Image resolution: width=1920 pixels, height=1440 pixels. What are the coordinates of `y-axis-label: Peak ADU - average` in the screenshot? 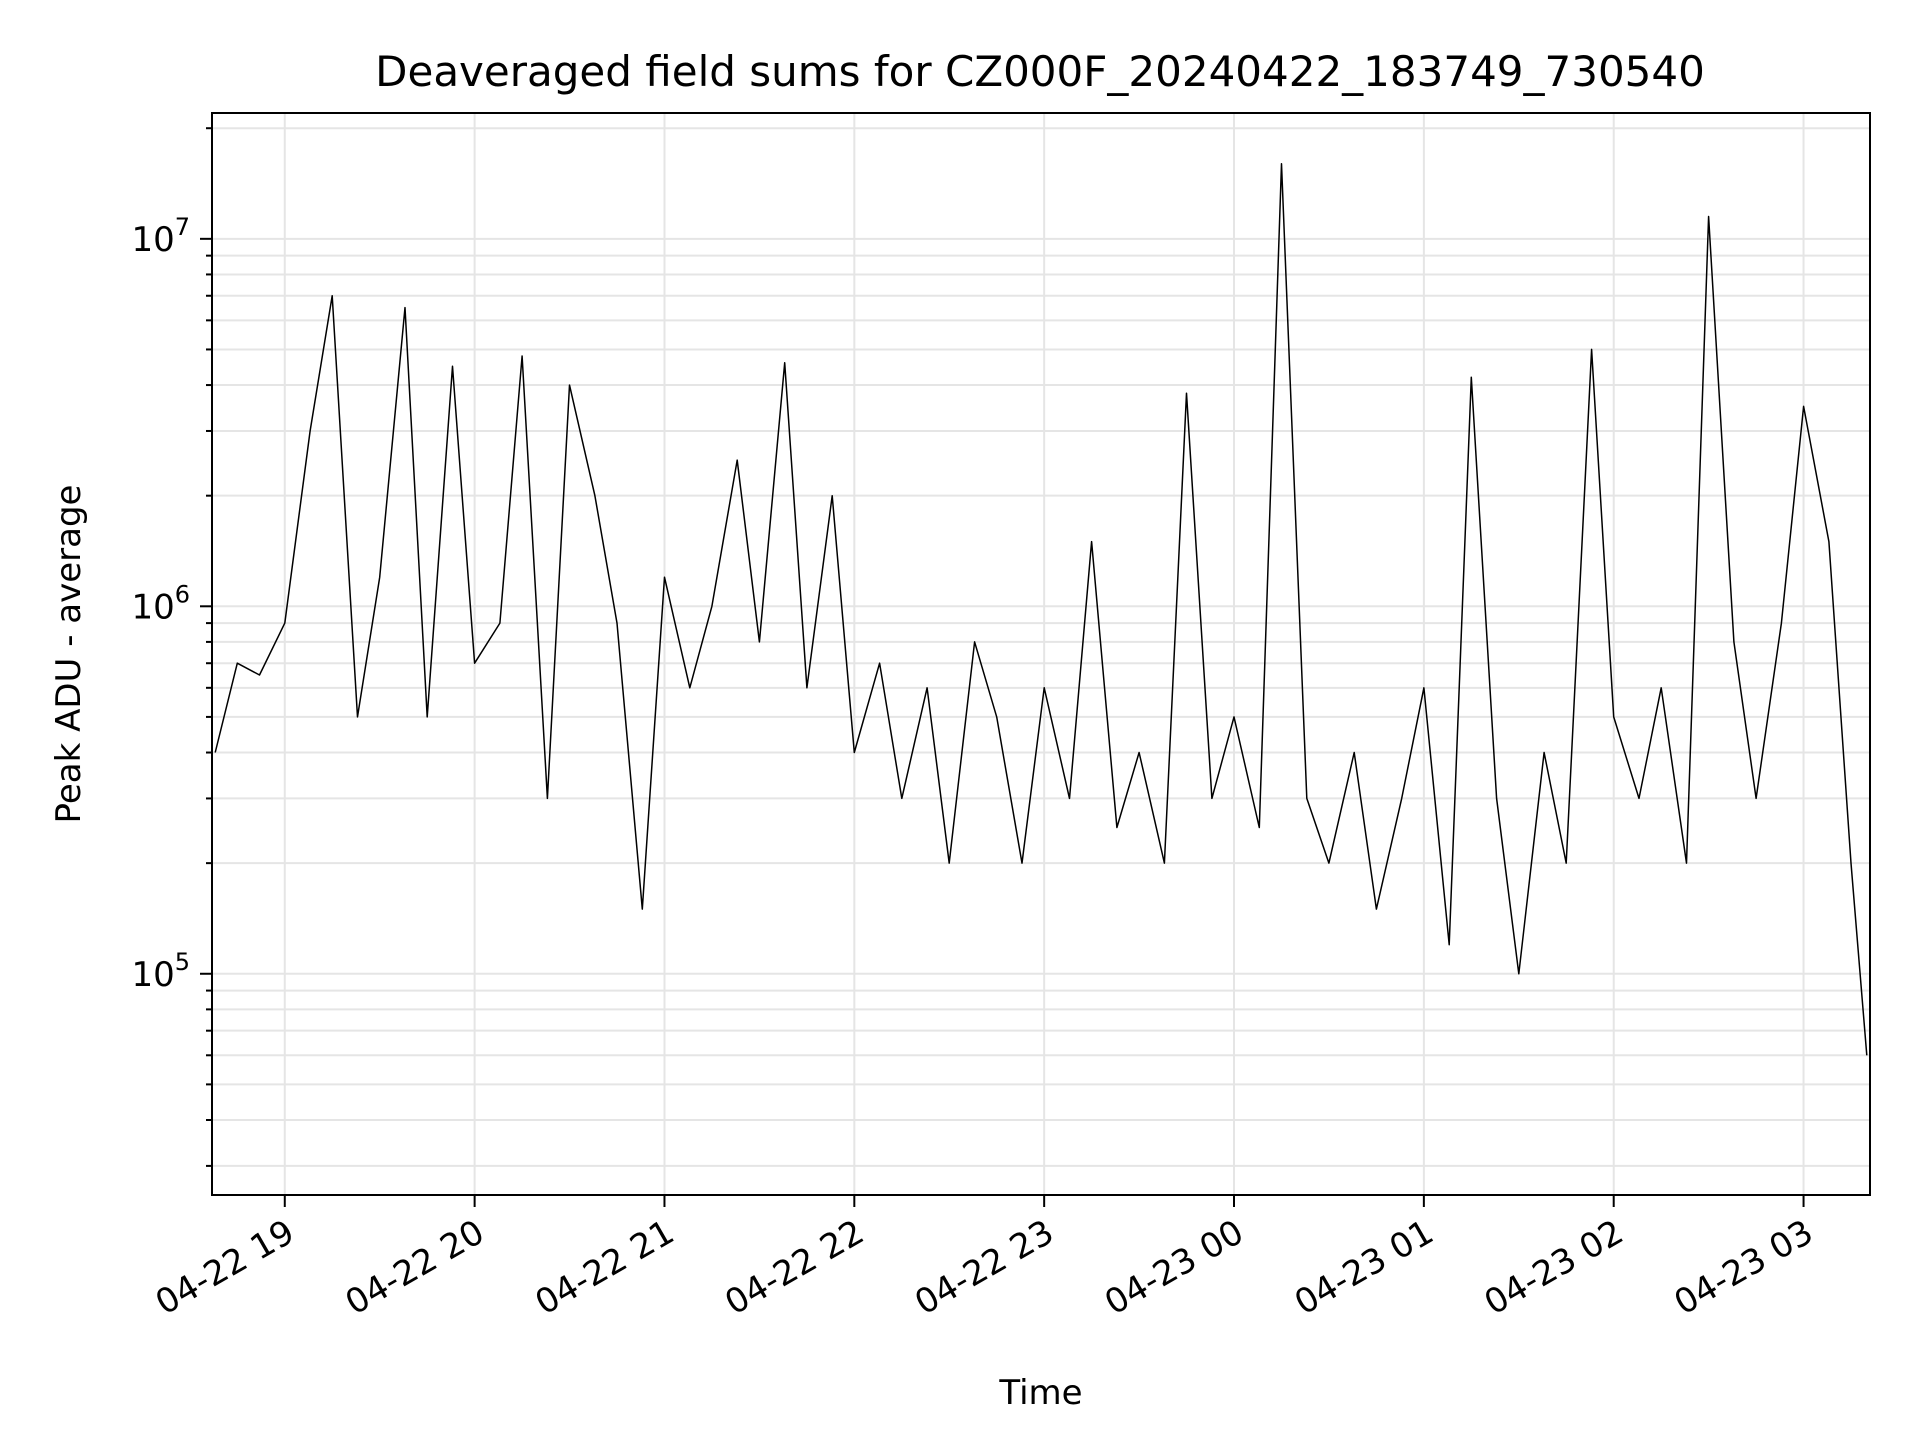 It's located at (69, 654).